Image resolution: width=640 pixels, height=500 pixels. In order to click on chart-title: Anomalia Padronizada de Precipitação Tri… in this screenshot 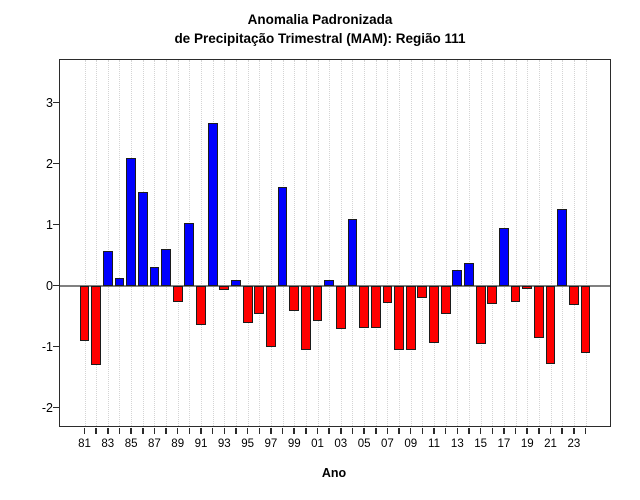, I will do `click(320, 29)`.